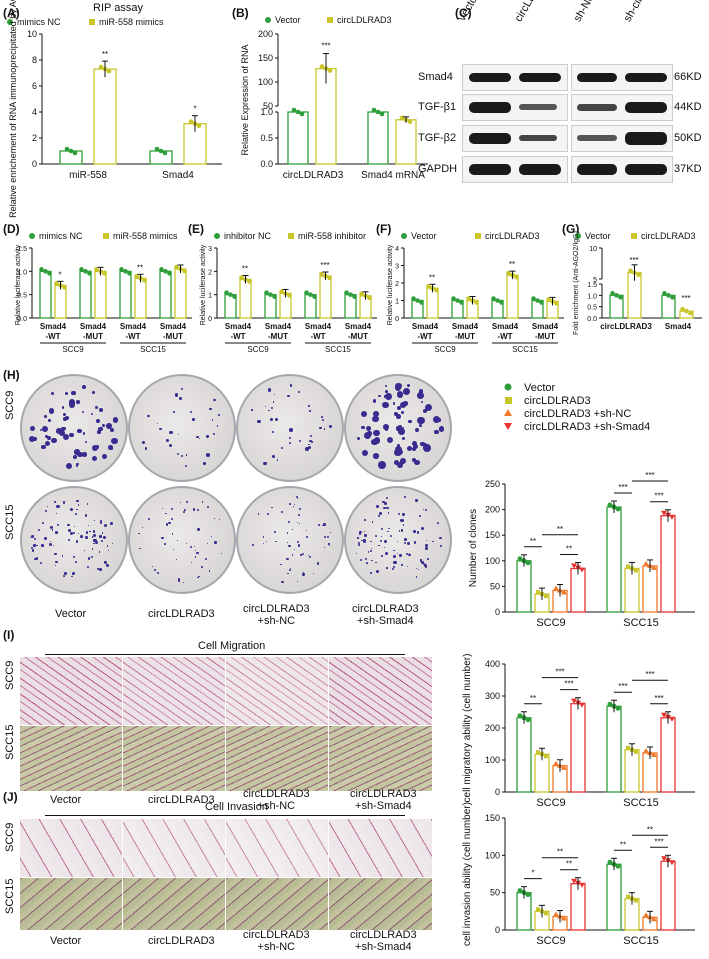 This screenshot has width=709, height=959. Describe the element at coordinates (492, 561) in the screenshot. I see `y-tick-label: 100` at that location.